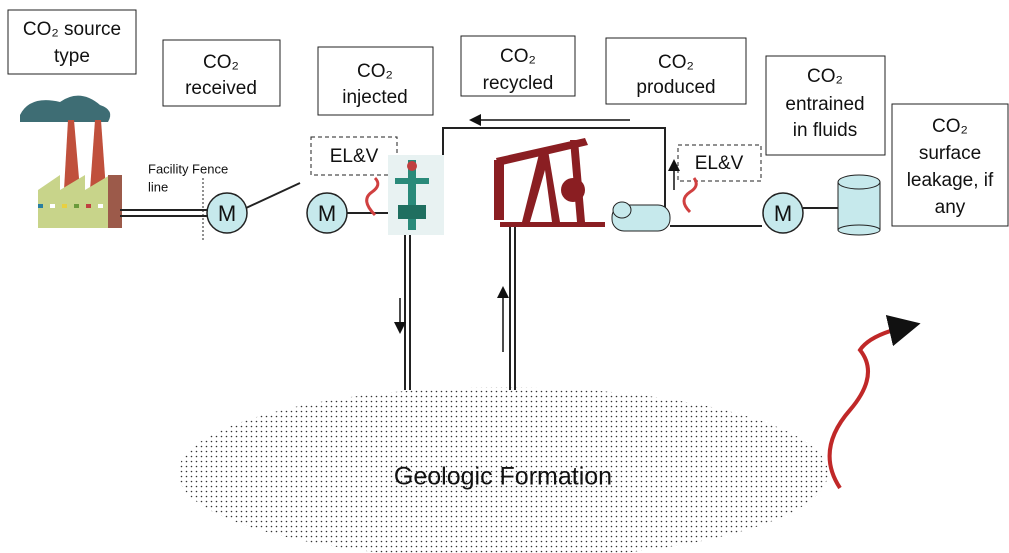 The width and height of the screenshot is (1009, 553). I want to click on label: type, so click(72, 56).